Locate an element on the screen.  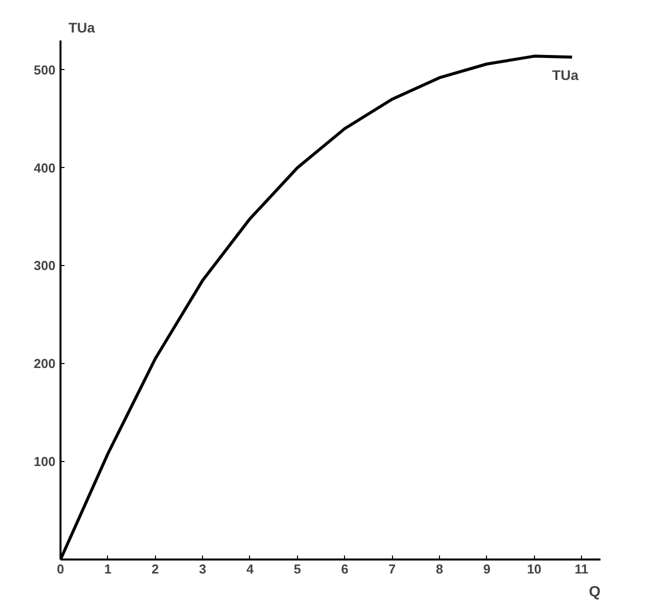
y-axis-title: TUa is located at coordinates (82, 28).